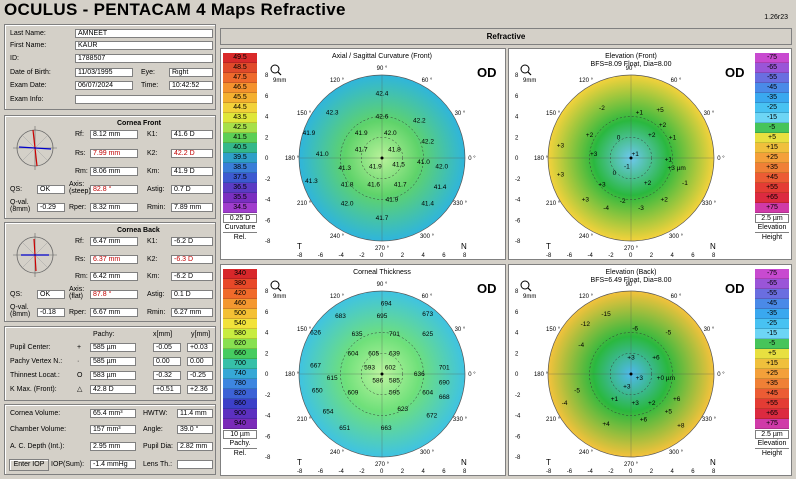 This screenshot has width=796, height=479. I want to click on temporal-label: T, so click(299, 462).